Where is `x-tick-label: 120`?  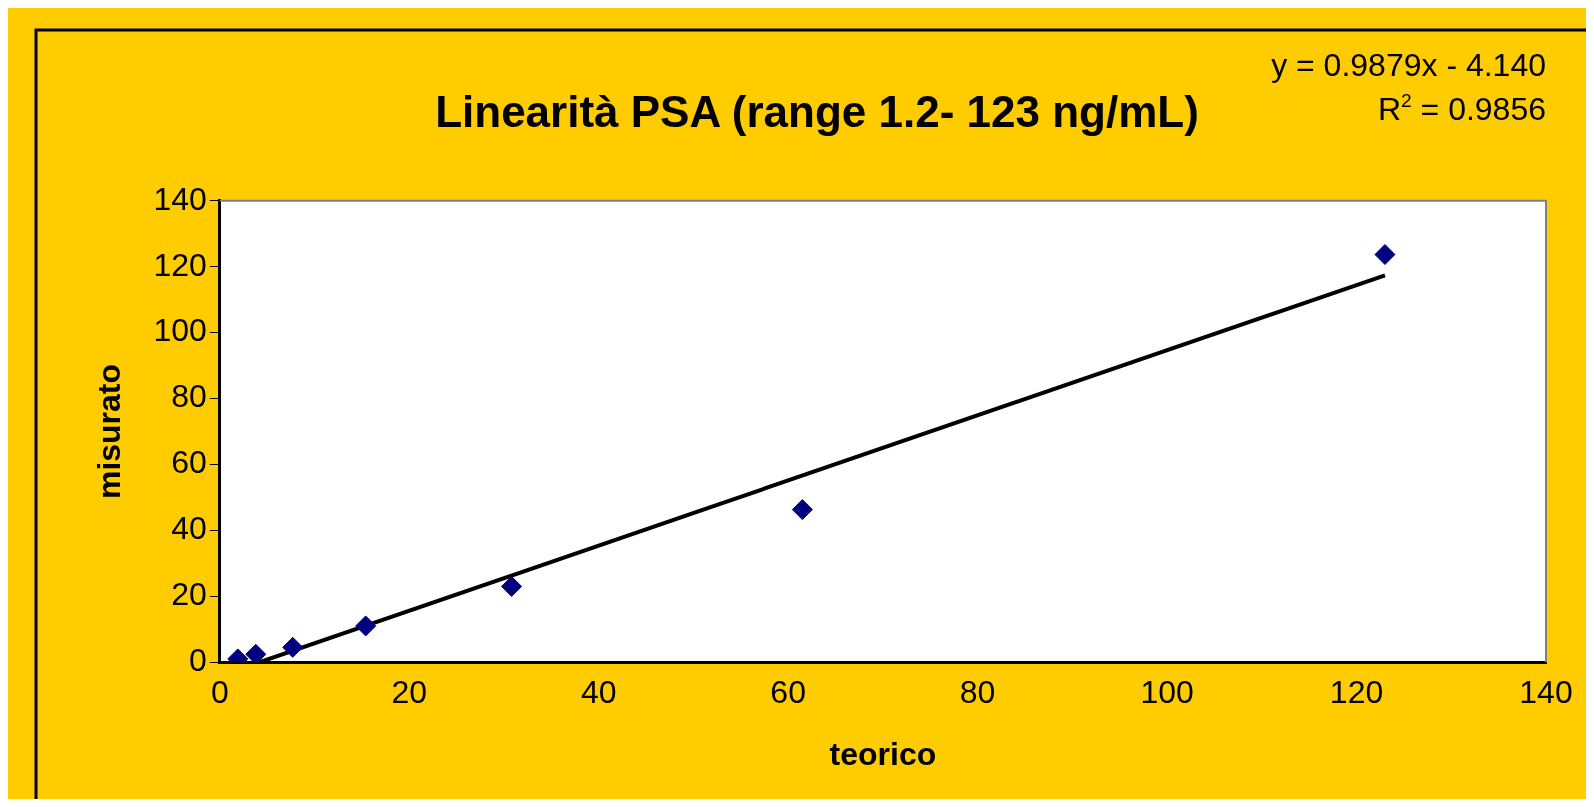 x-tick-label: 120 is located at coordinates (1356, 692).